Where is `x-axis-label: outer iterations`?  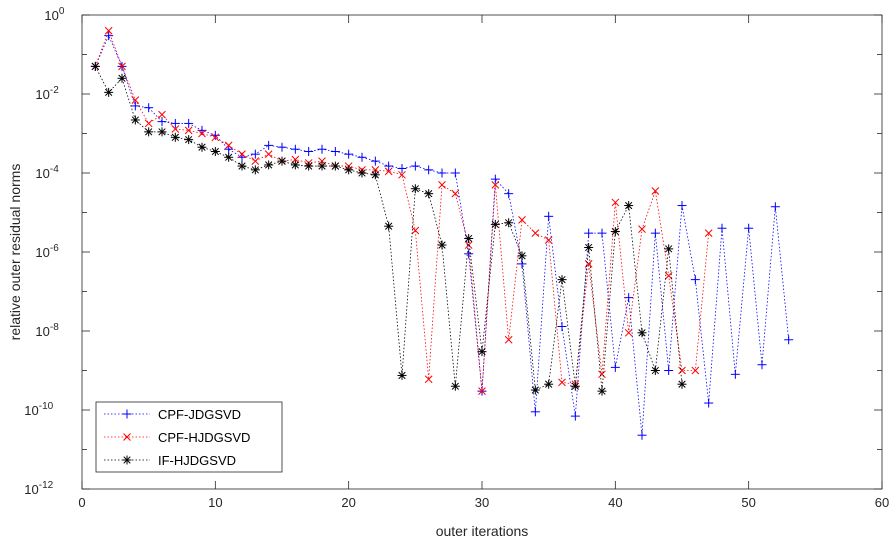 x-axis-label: outer iterations is located at coordinates (482, 531).